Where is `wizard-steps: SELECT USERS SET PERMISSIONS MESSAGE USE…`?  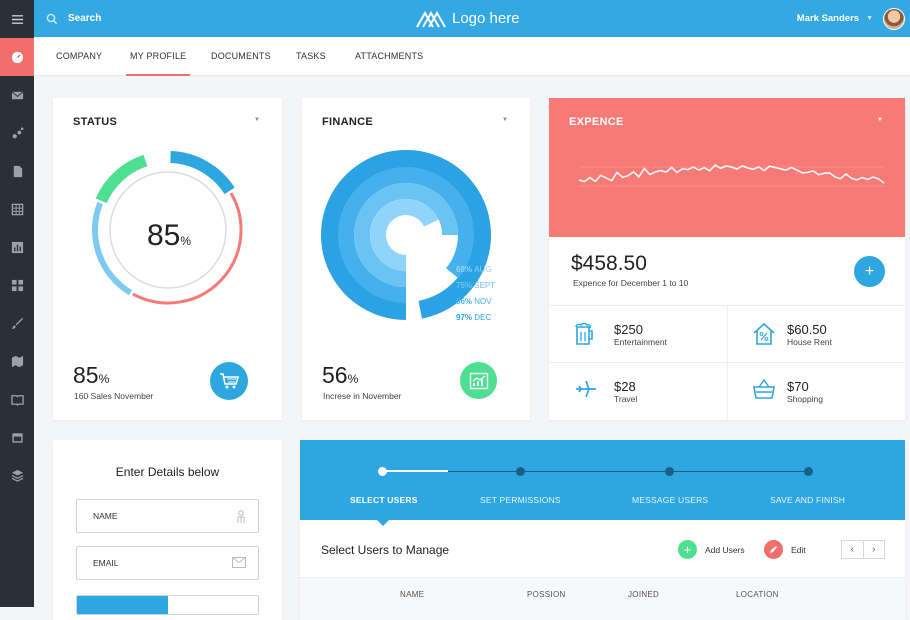 wizard-steps: SELECT USERS SET PERMISSIONS MESSAGE USE… is located at coordinates (602, 483).